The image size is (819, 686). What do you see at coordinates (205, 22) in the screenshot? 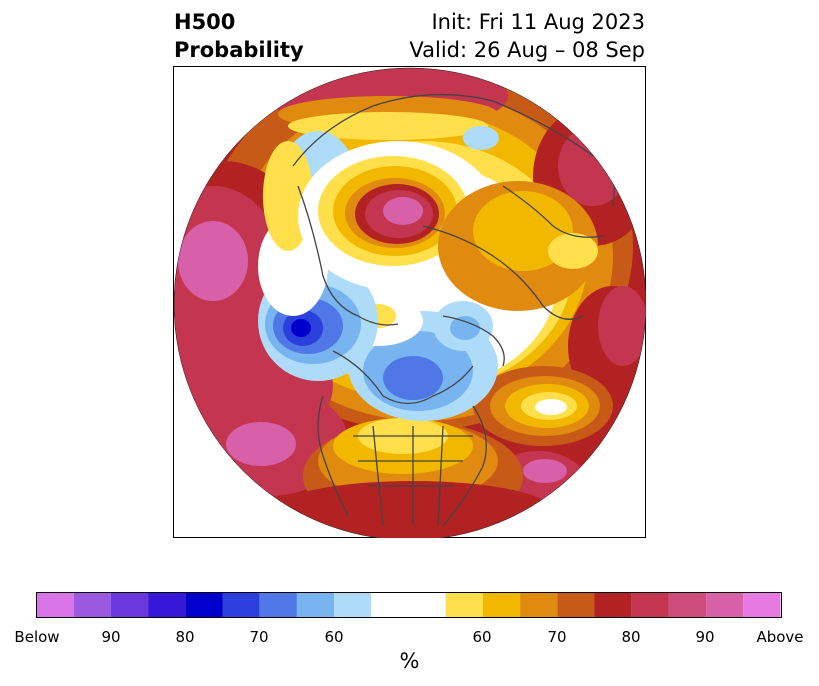
I see `title-variable: H500` at bounding box center [205, 22].